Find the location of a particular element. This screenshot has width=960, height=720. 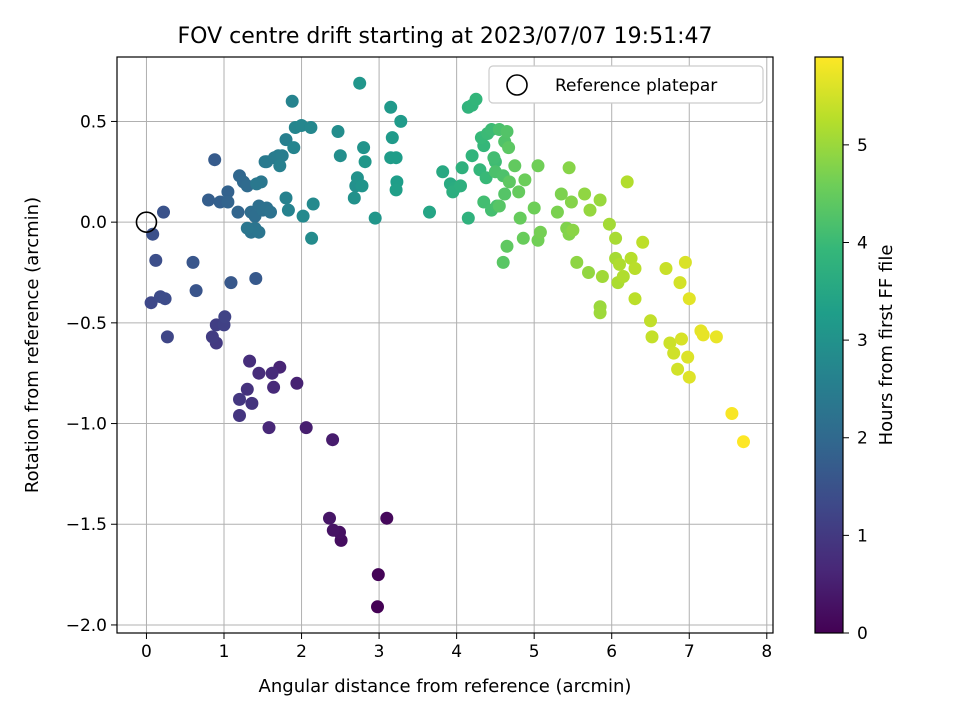

x-tick-label: 0 is located at coordinates (146, 652).